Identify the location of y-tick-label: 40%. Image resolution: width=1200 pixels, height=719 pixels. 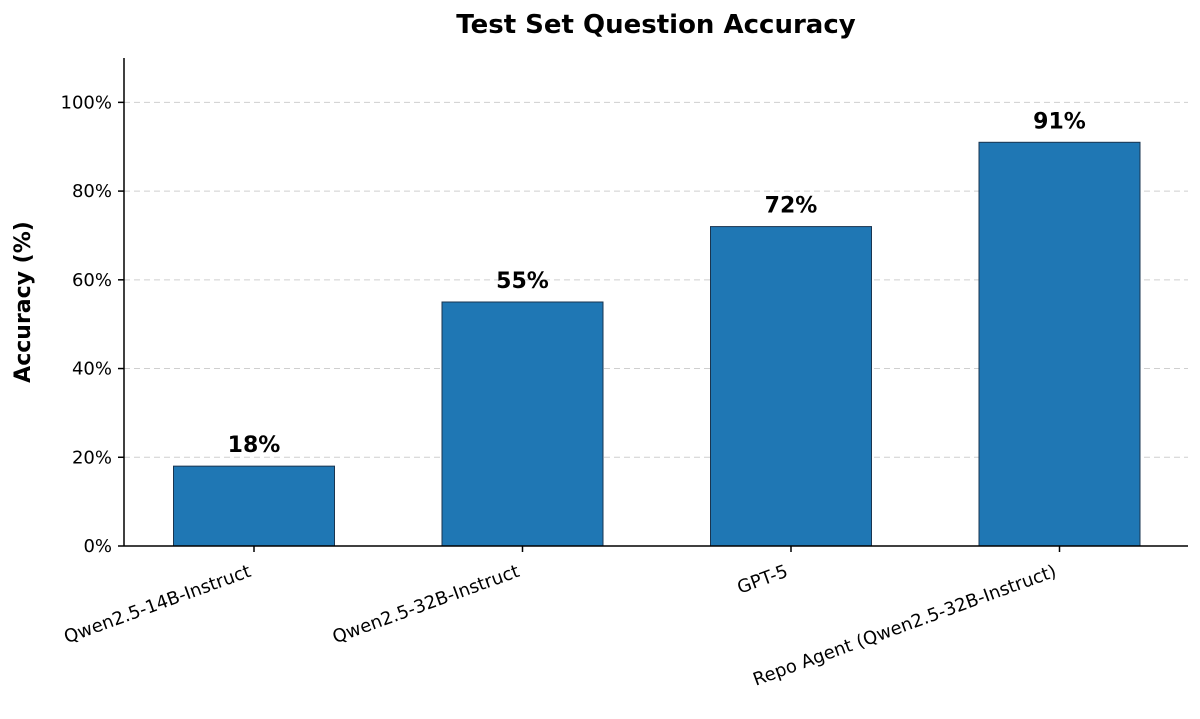
(92, 369).